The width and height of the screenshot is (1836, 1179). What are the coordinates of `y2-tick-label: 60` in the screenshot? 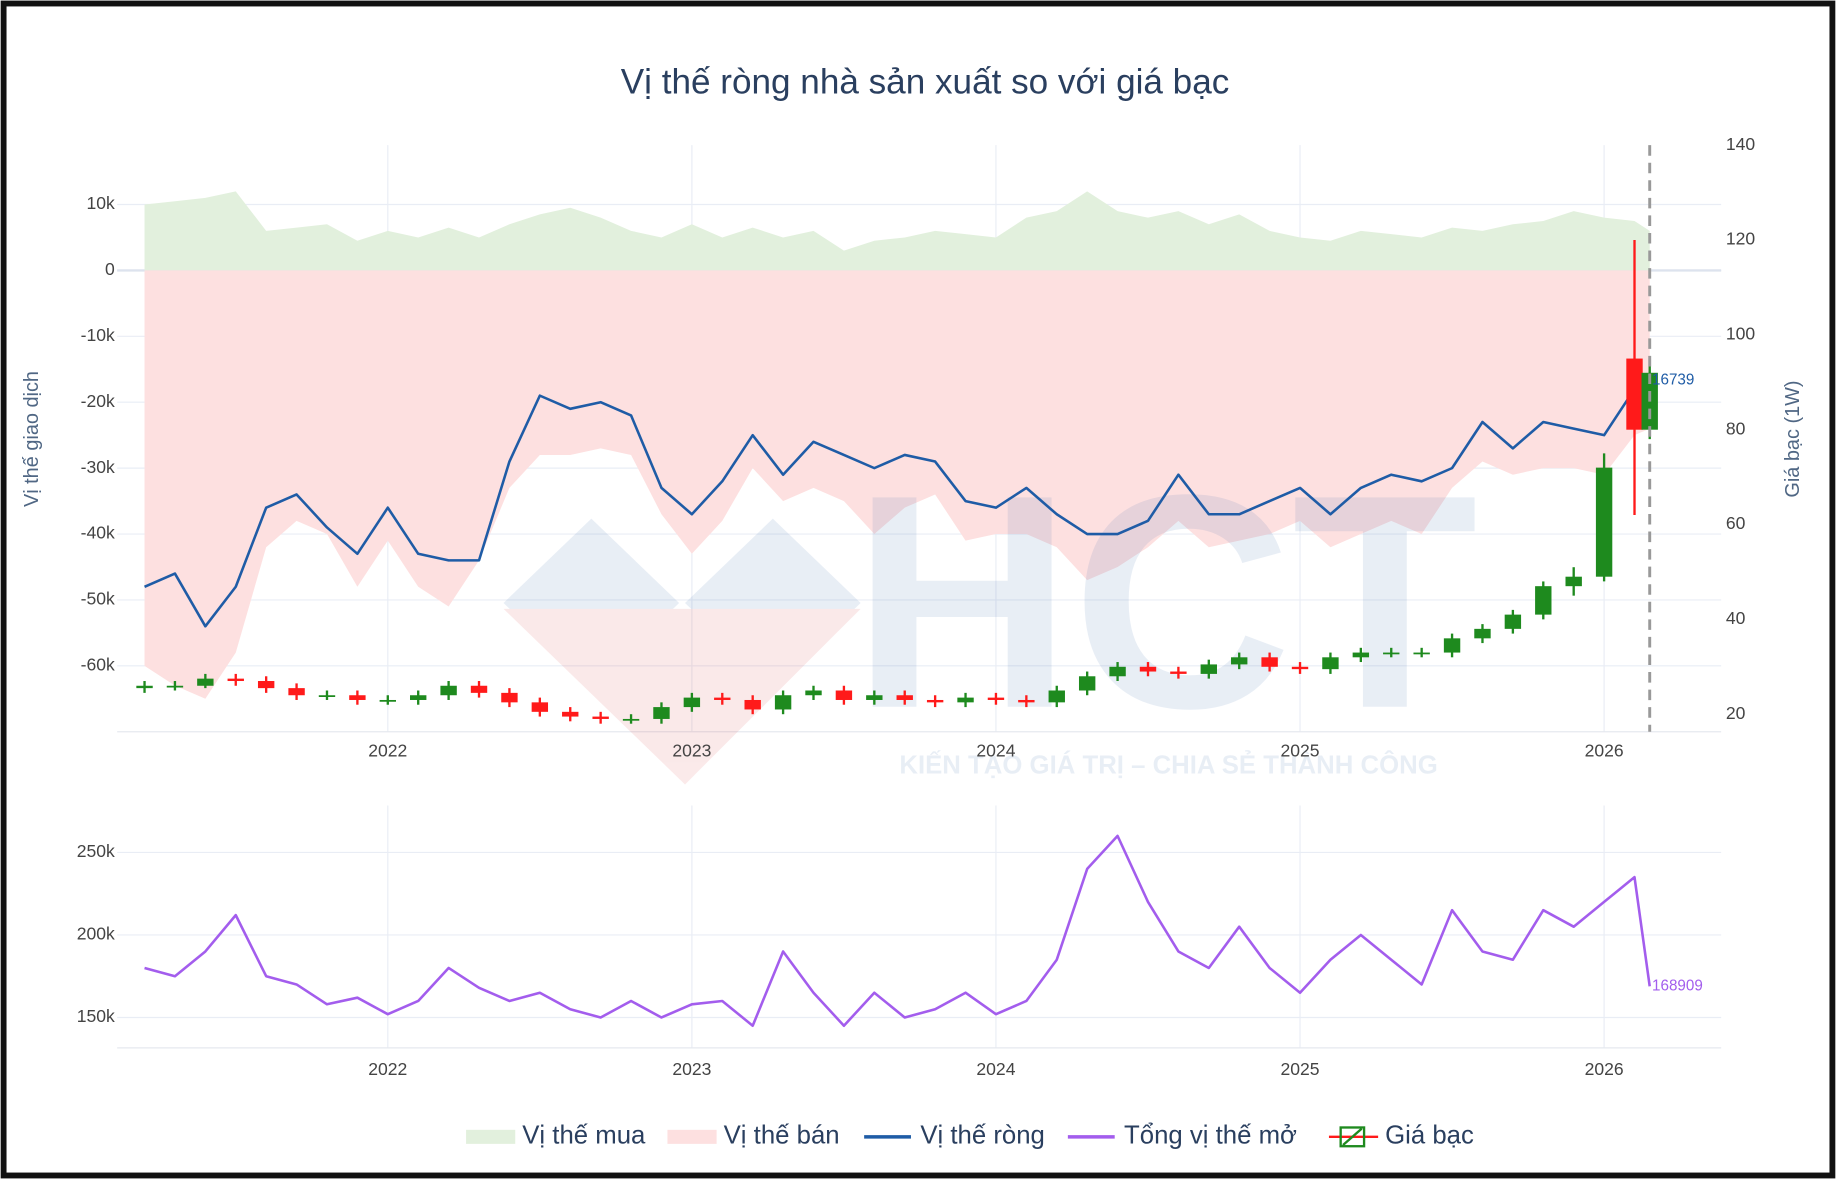 It's located at (1736, 523).